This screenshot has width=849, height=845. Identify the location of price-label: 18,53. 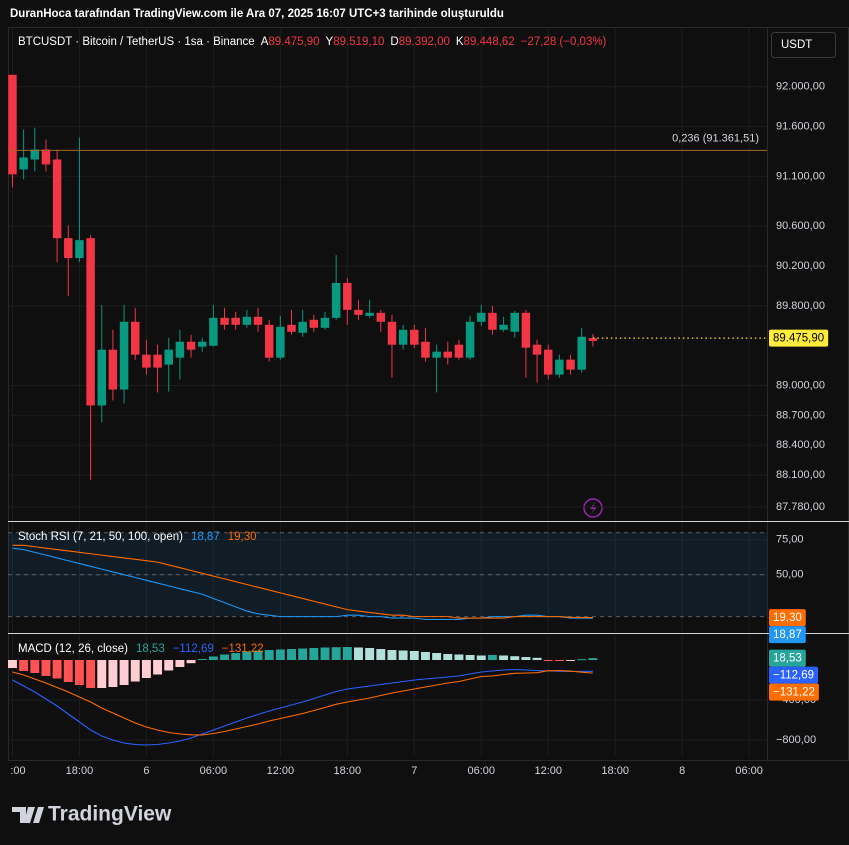
(787, 658).